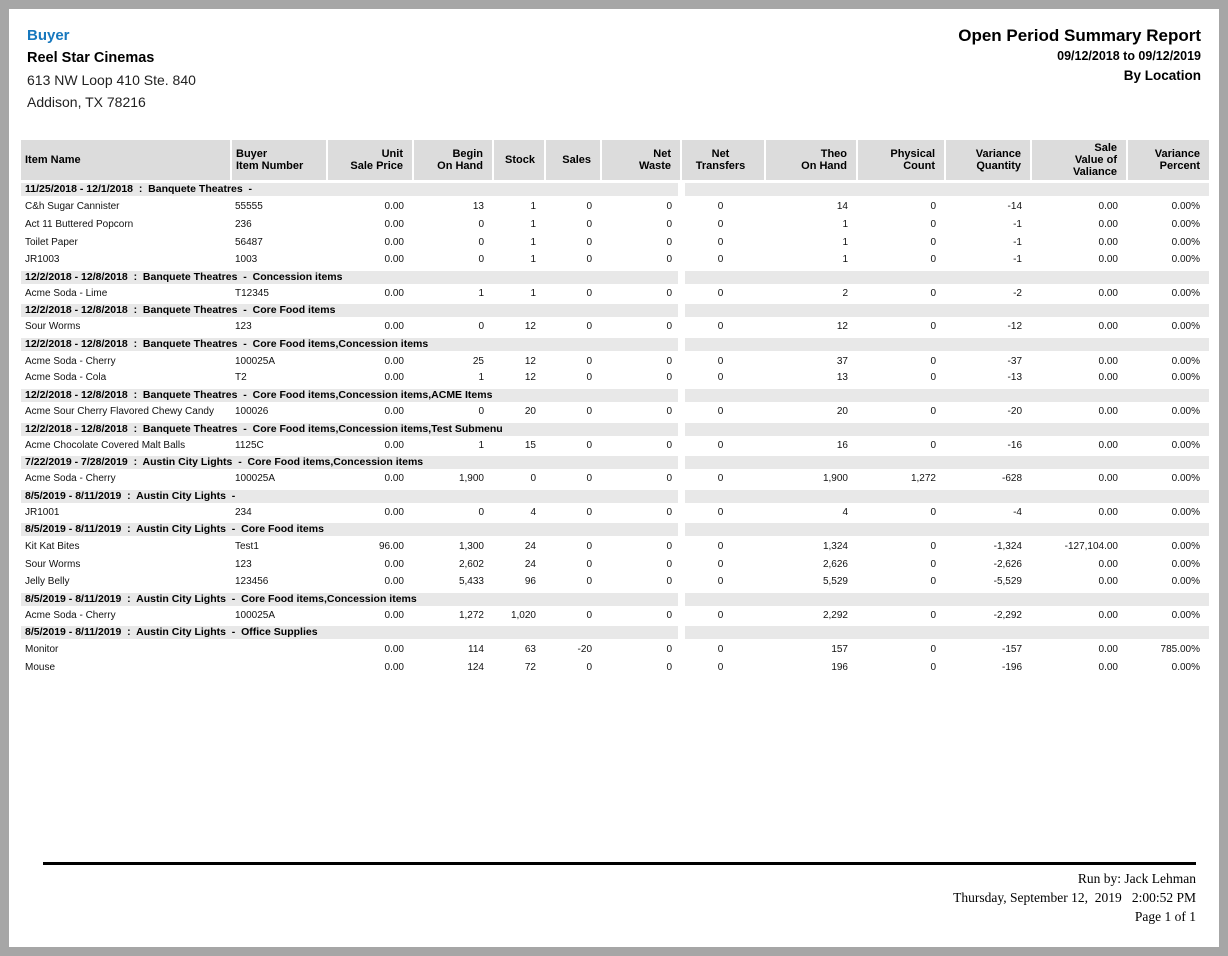  What do you see at coordinates (52, 546) in the screenshot?
I see `cell-0: Kit Kat Bites` at bounding box center [52, 546].